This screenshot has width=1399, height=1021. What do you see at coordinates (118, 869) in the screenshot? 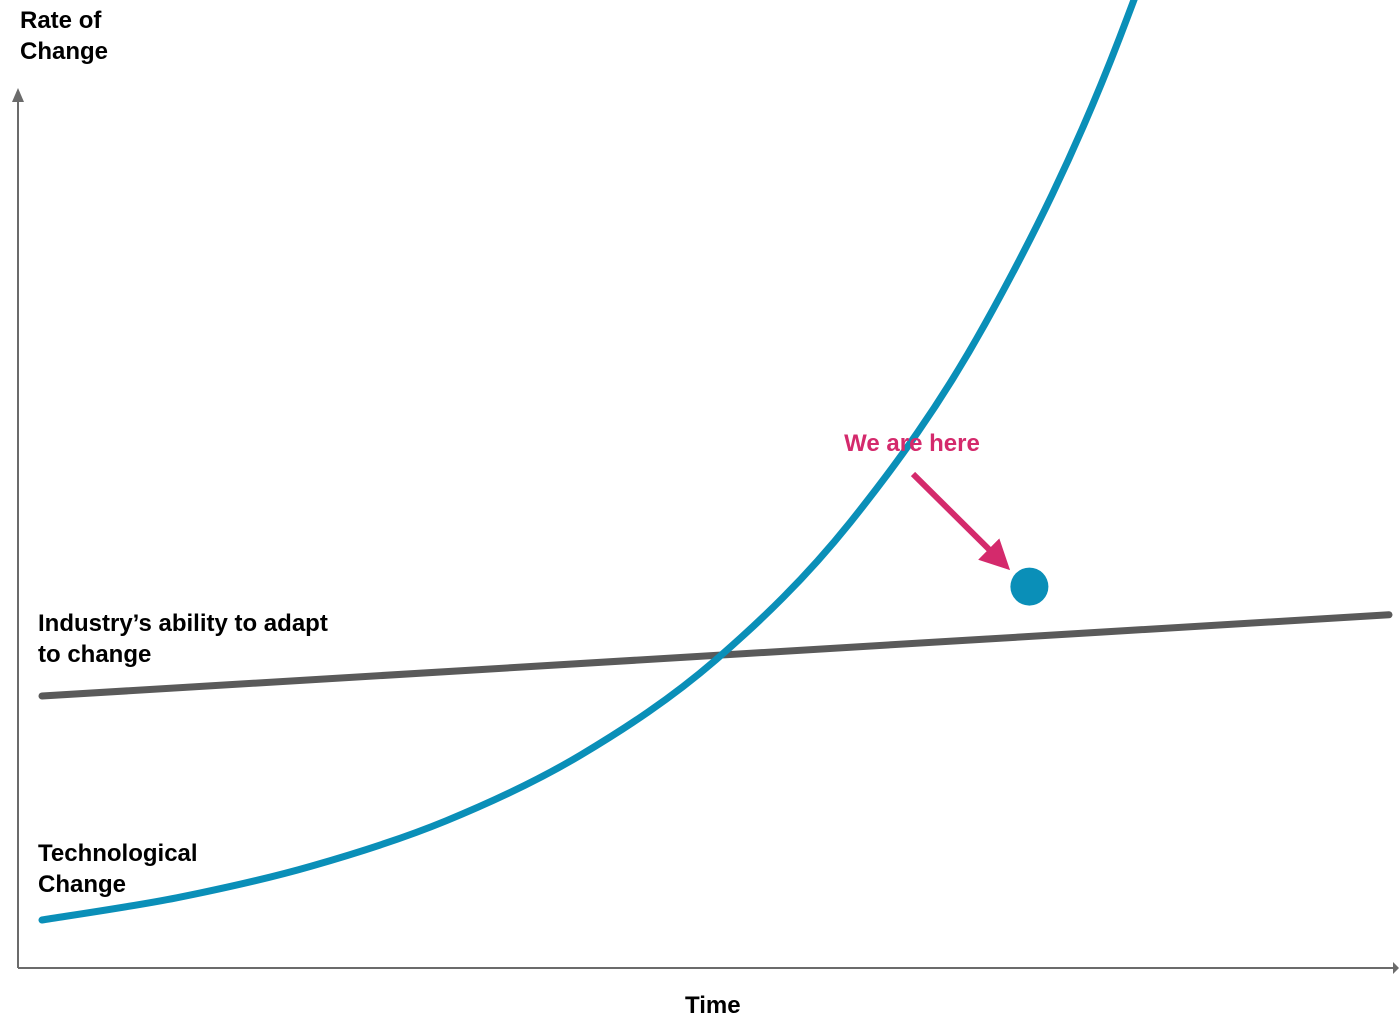
I see `technological-change-label: Technological Change` at bounding box center [118, 869].